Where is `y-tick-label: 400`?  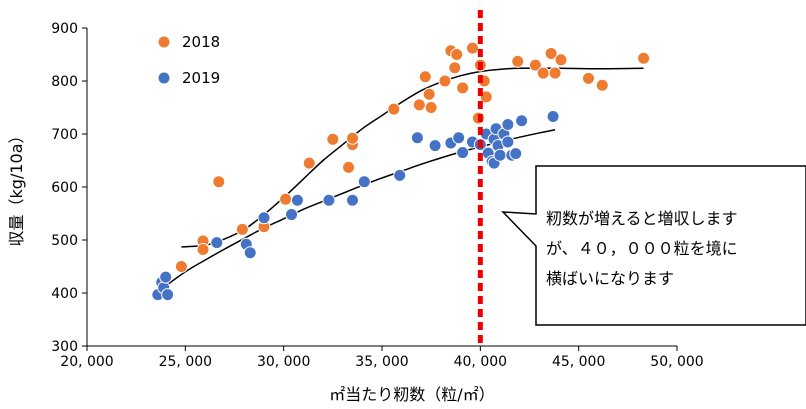
y-tick-label: 400 is located at coordinates (64, 294).